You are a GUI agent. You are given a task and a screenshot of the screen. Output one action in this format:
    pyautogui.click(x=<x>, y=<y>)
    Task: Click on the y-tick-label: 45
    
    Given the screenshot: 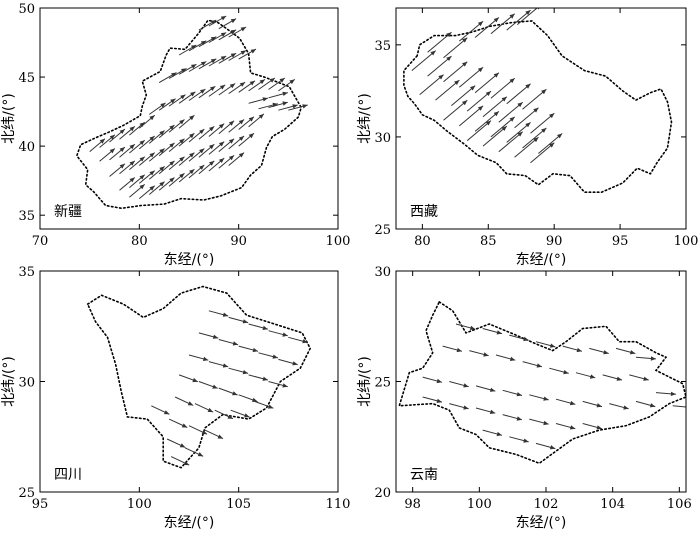 What is the action you would take?
    pyautogui.click(x=26, y=78)
    